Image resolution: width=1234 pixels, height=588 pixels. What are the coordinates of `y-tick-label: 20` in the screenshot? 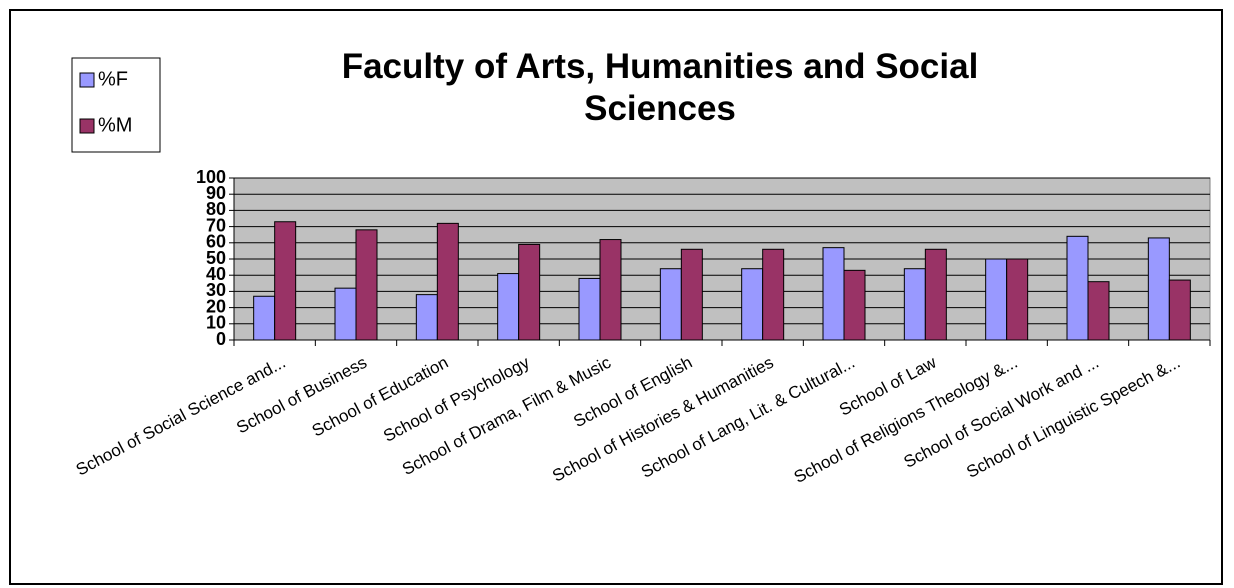 It's located at (216, 306).